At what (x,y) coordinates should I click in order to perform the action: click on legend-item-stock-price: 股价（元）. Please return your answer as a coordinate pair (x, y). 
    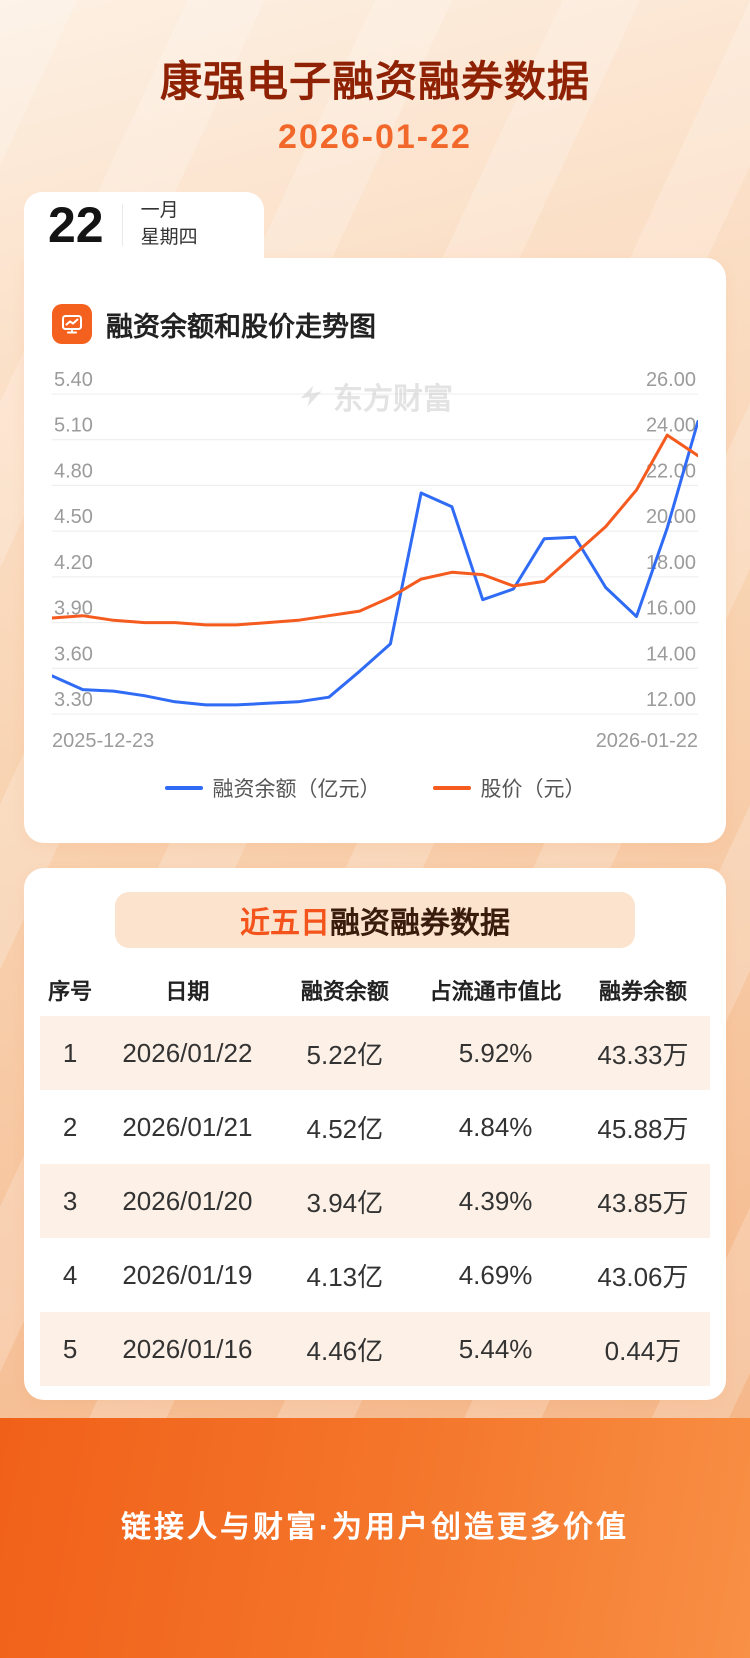
    Looking at the image, I should click on (509, 788).